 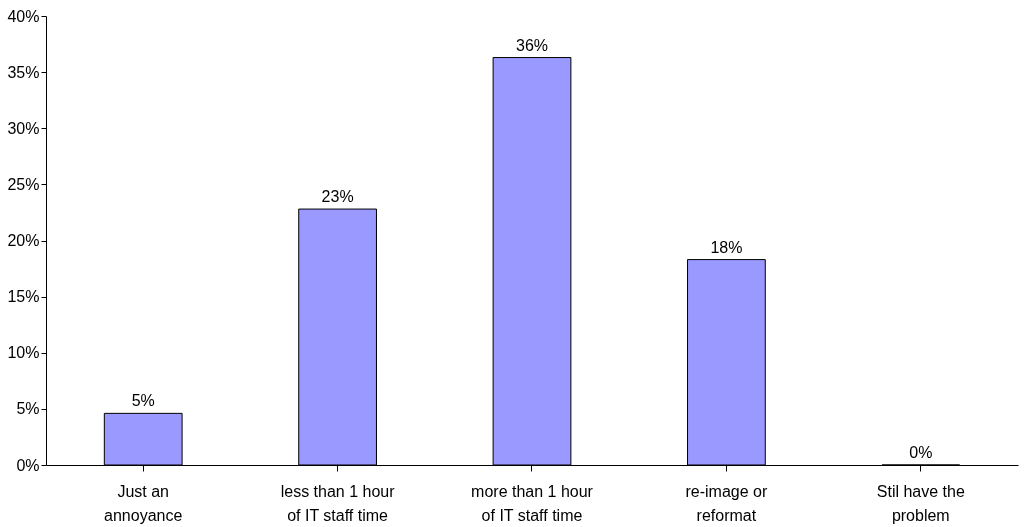 What do you see at coordinates (23, 297) in the screenshot?
I see `y-tick-label: 15%` at bounding box center [23, 297].